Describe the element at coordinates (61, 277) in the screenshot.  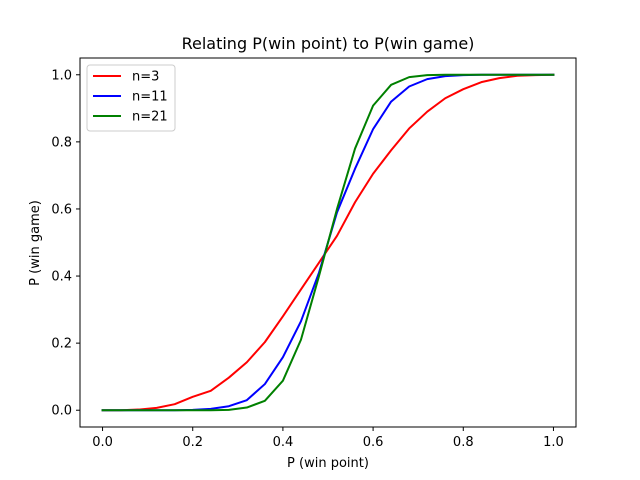
I see `y-tick-label: 0.4` at that location.